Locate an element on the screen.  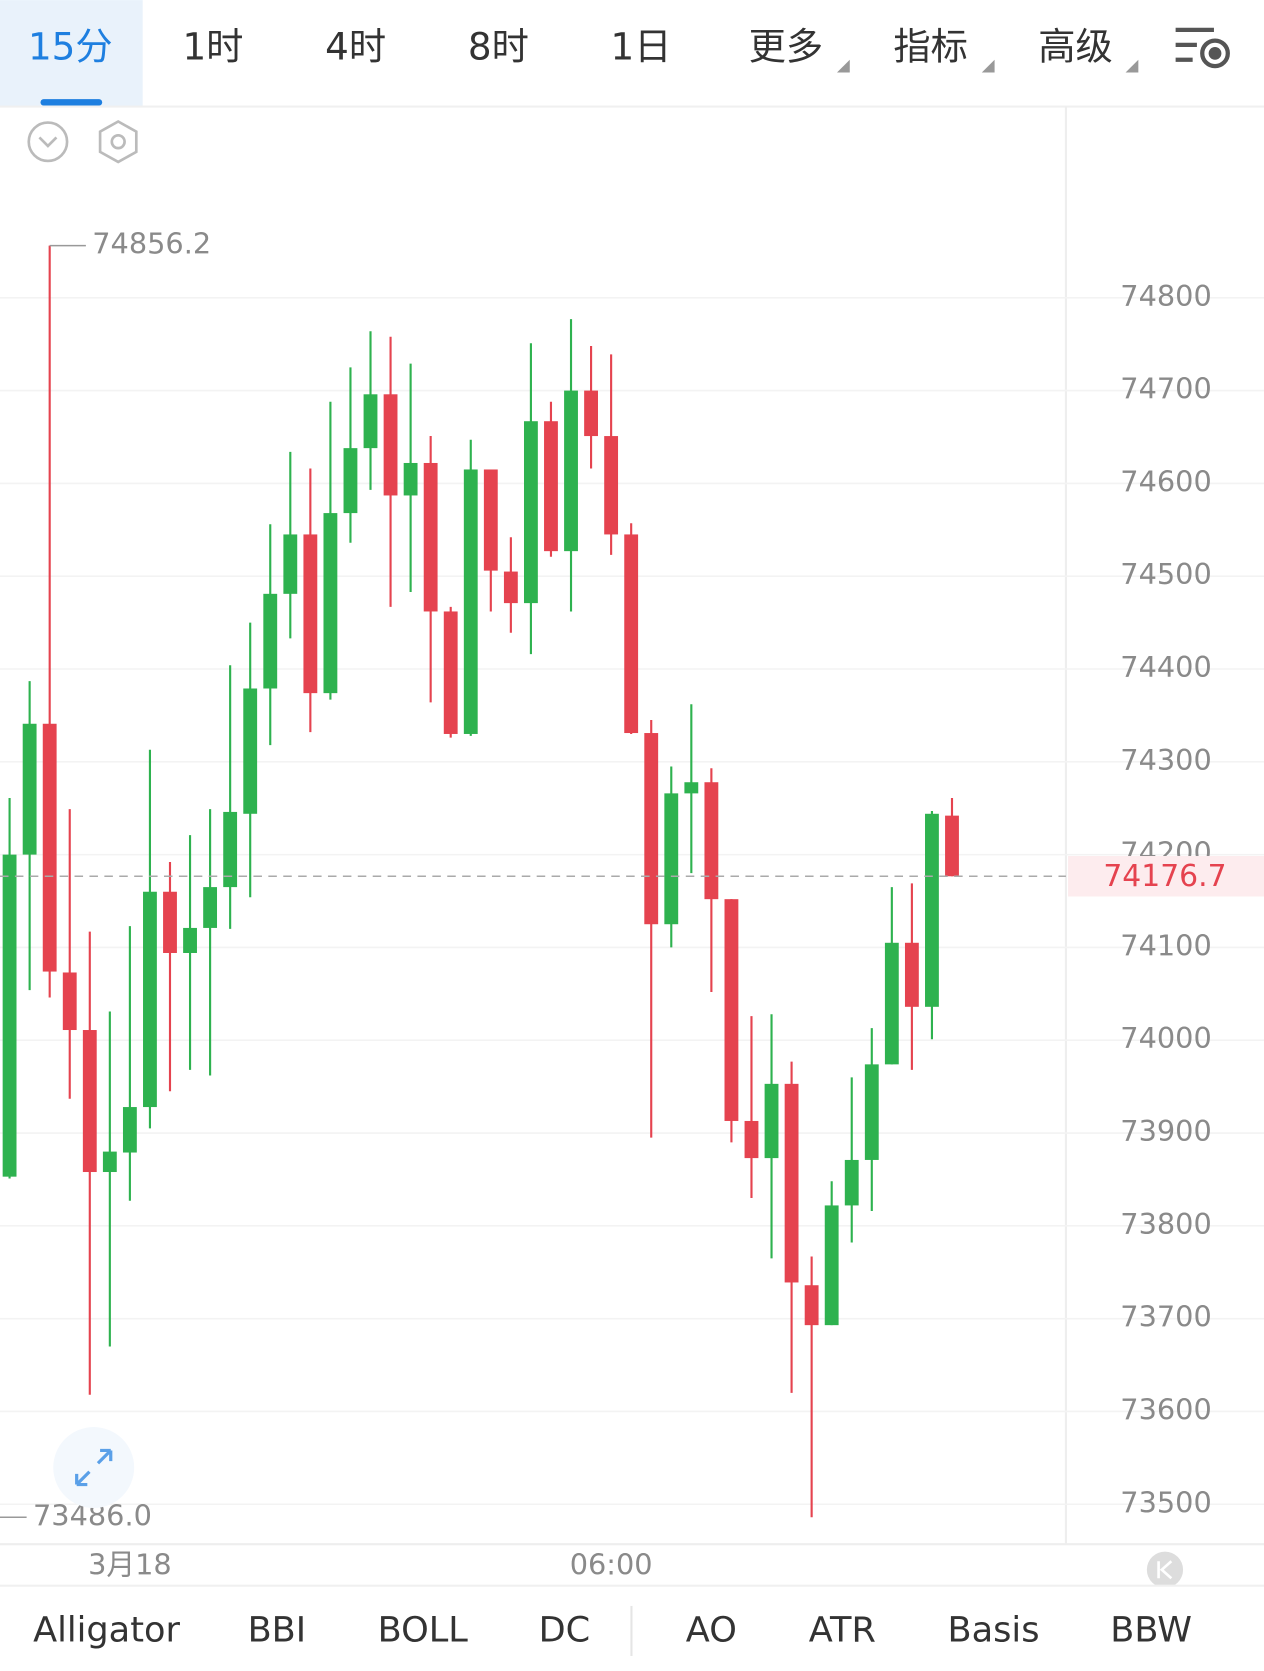
y-tick-label: 74300 is located at coordinates (1165, 760).